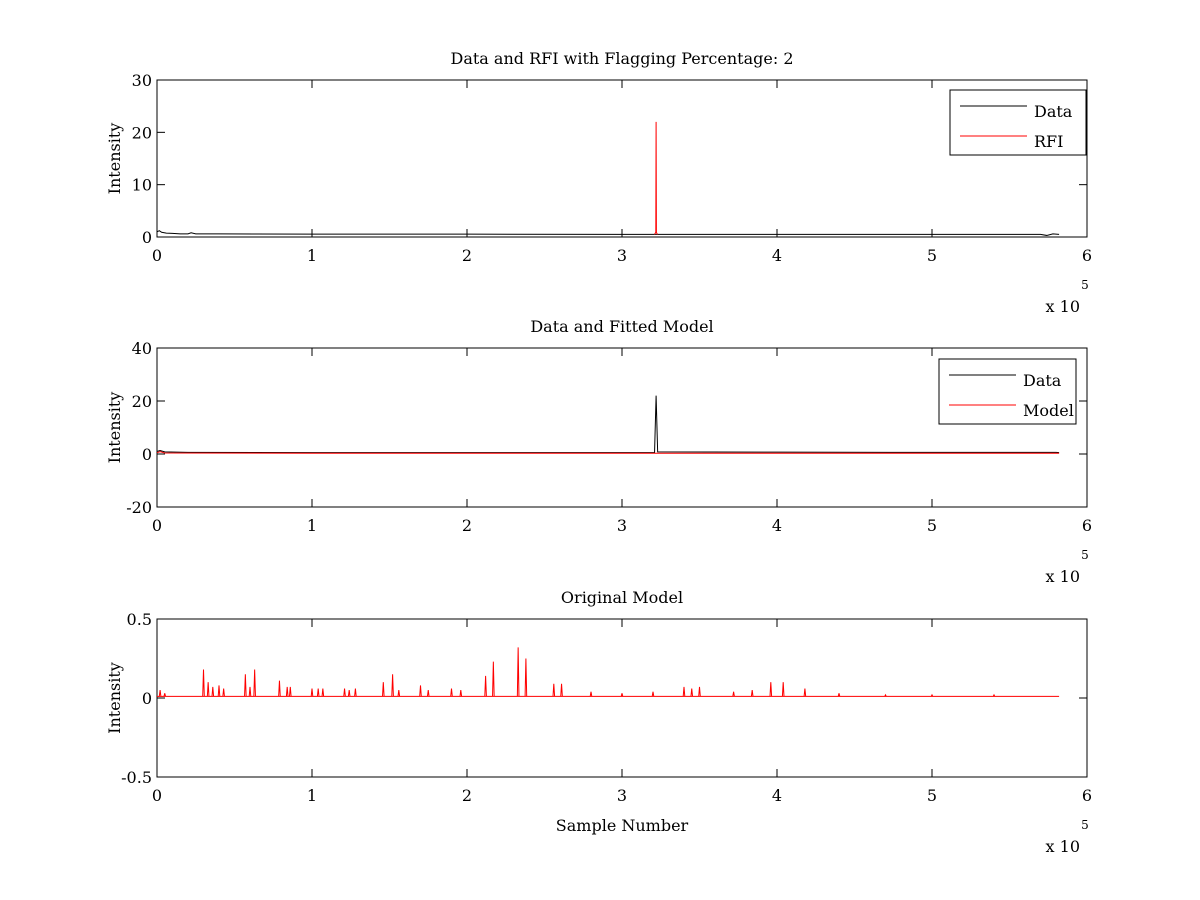 This screenshot has height=900, width=1200. I want to click on y-tick-label: 30, so click(142, 80).